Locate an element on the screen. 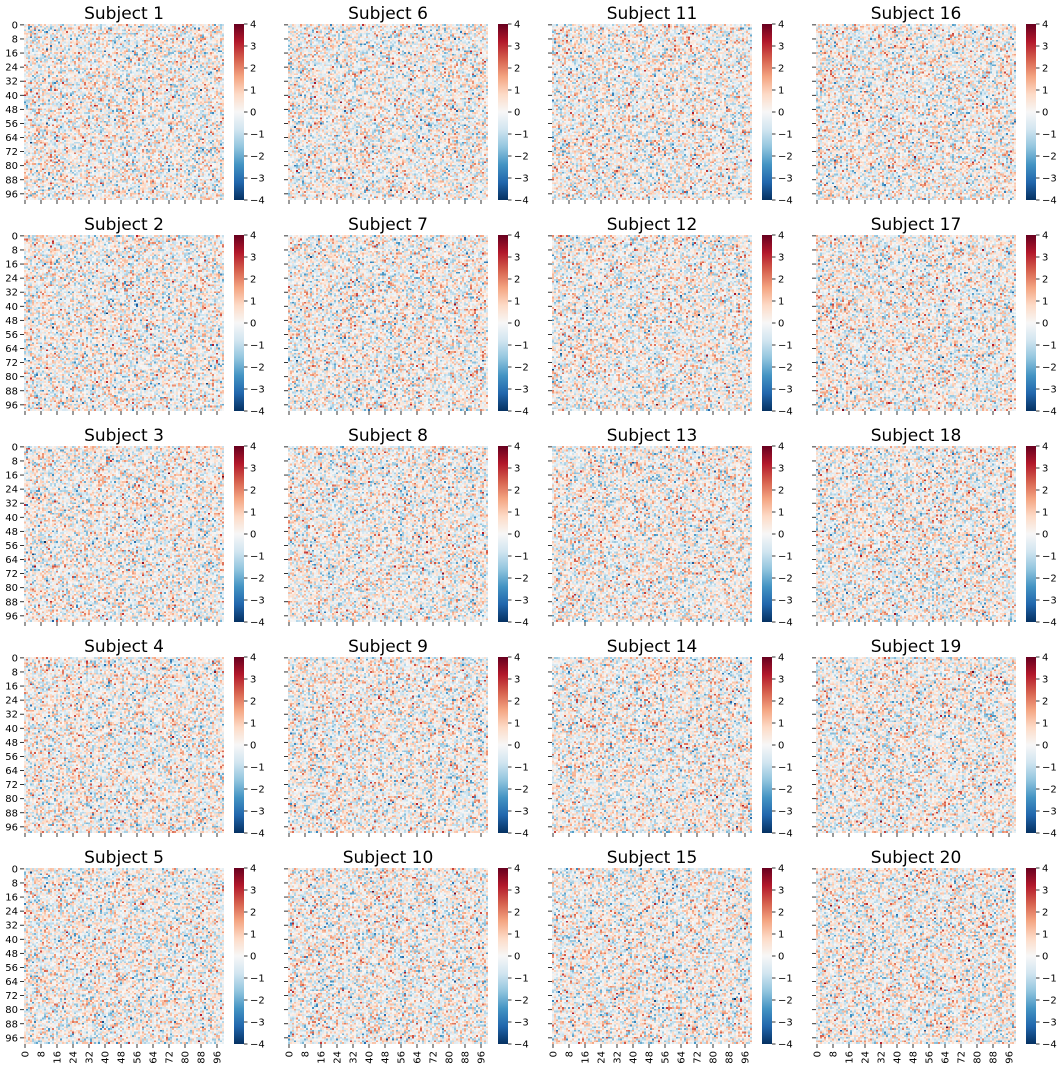 The width and height of the screenshot is (1064, 1072). x-tick-label: 80 is located at coordinates (714, 1057).